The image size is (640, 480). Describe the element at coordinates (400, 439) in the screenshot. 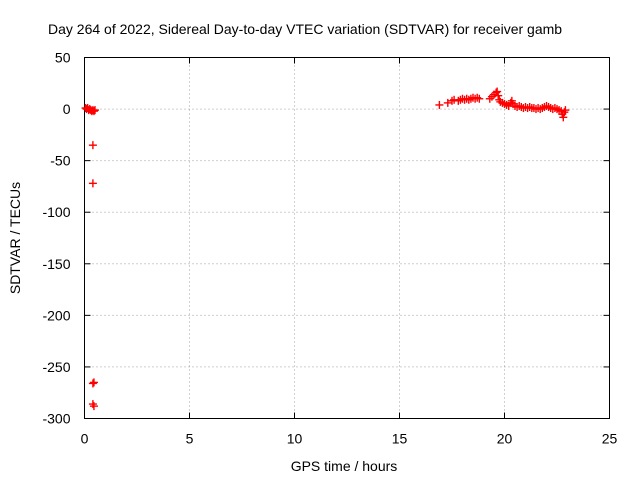

I see `x-tick-label: 15` at that location.